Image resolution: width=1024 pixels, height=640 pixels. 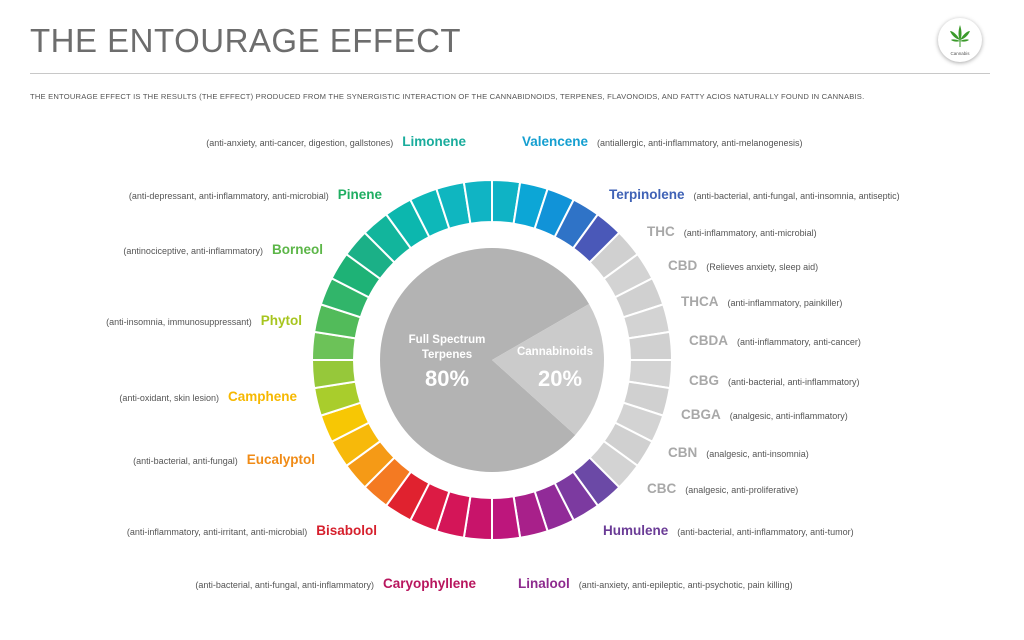 I want to click on chart-label-cbn: CBN (analgesic, anti-insomnia), so click(x=738, y=453).